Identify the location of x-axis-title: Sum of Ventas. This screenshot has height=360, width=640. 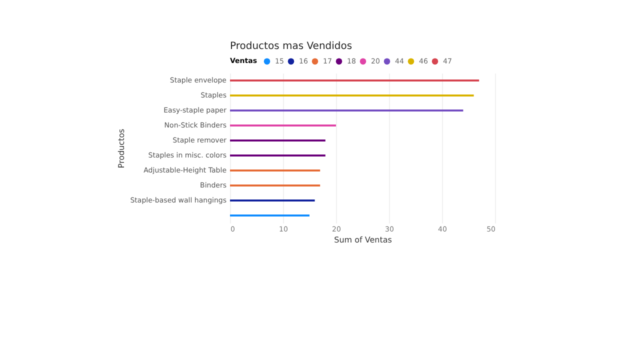
(363, 240).